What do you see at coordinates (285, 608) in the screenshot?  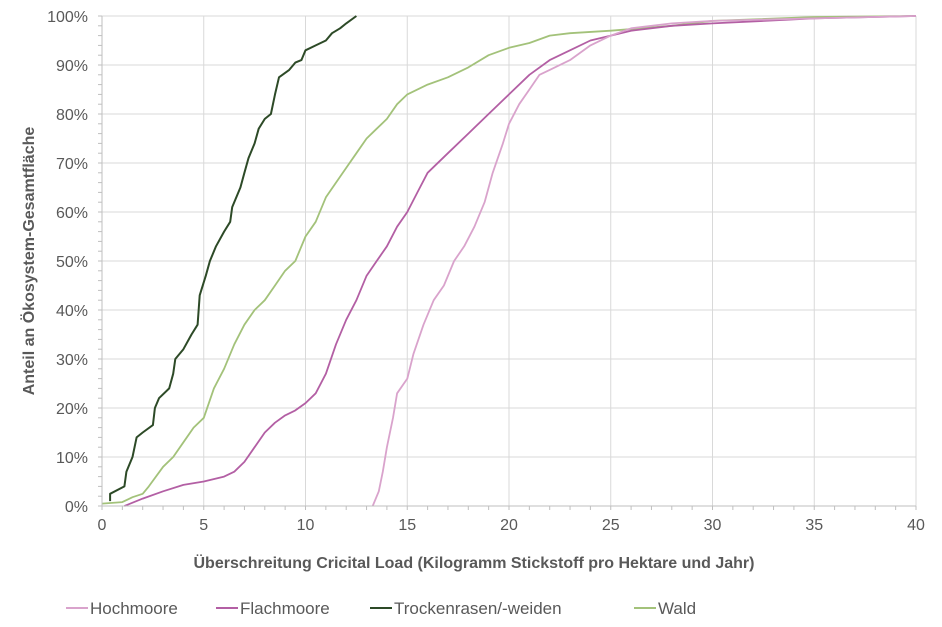 I see `legend-label: Flachmoore` at bounding box center [285, 608].